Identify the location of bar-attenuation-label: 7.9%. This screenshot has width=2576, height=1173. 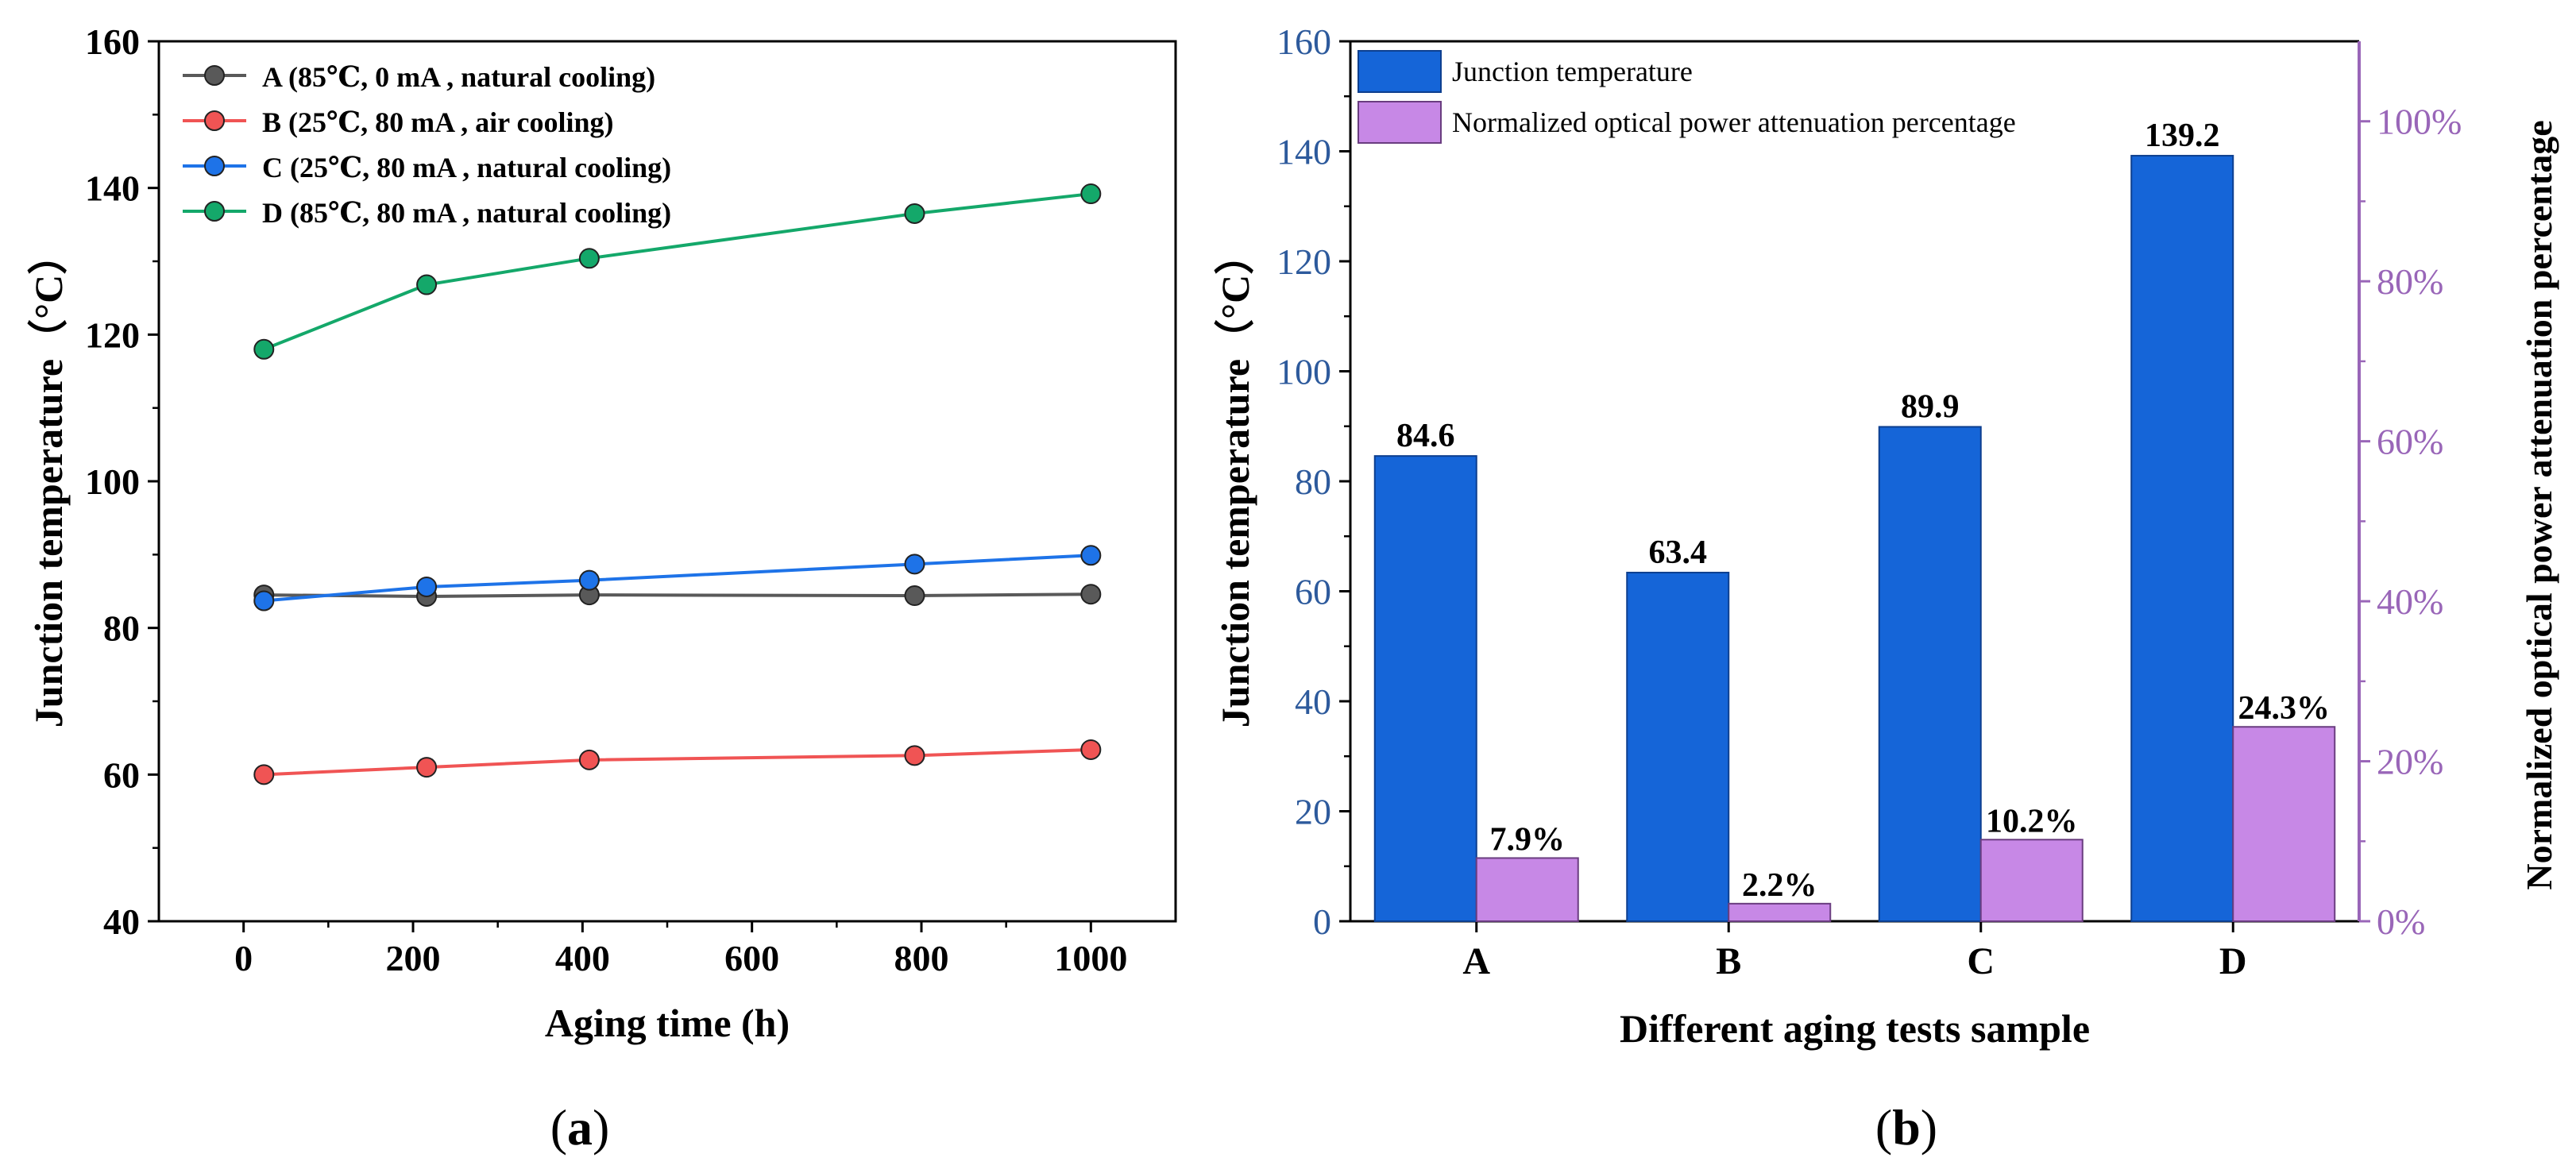
(1528, 840).